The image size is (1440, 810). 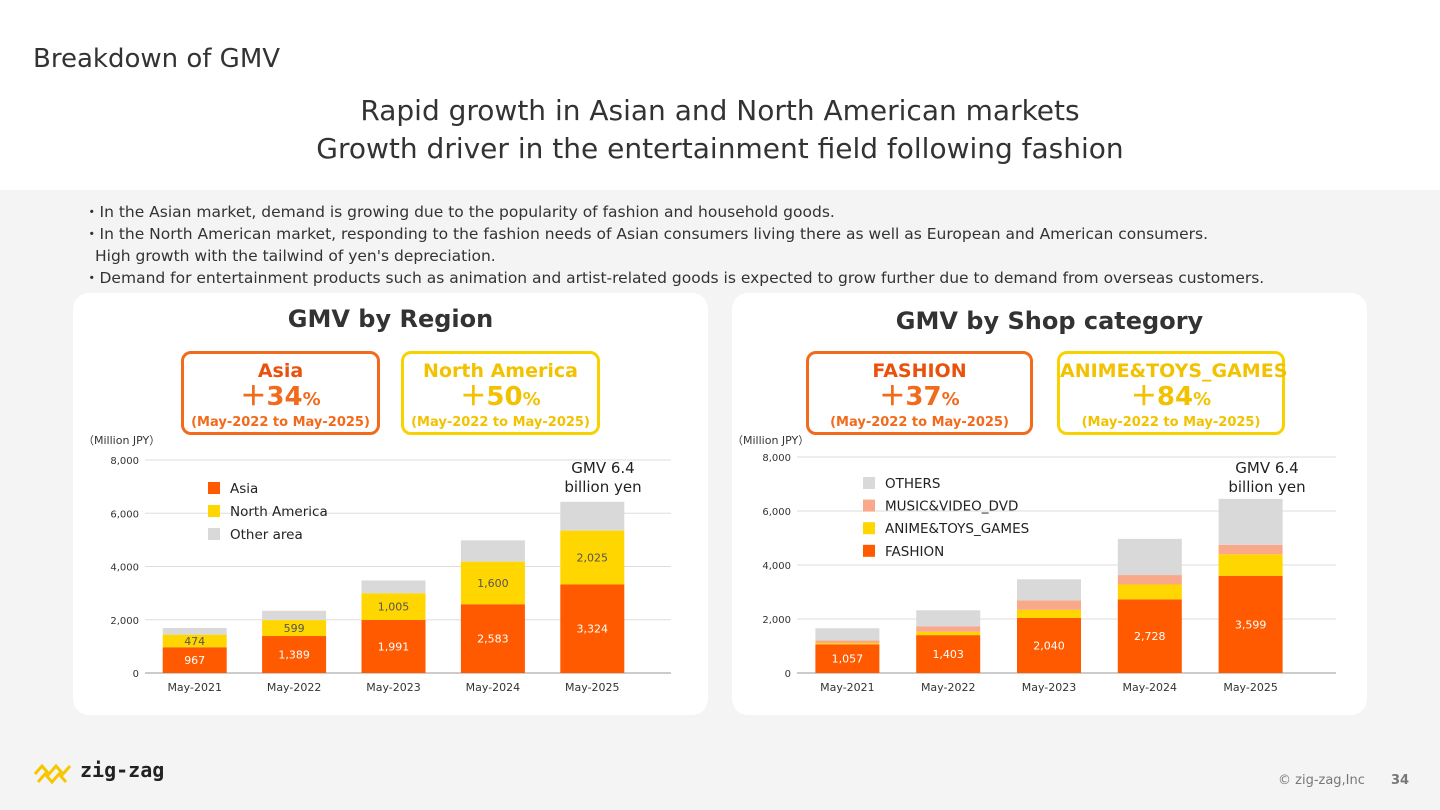 I want to click on data-label: 599, so click(x=294, y=628).